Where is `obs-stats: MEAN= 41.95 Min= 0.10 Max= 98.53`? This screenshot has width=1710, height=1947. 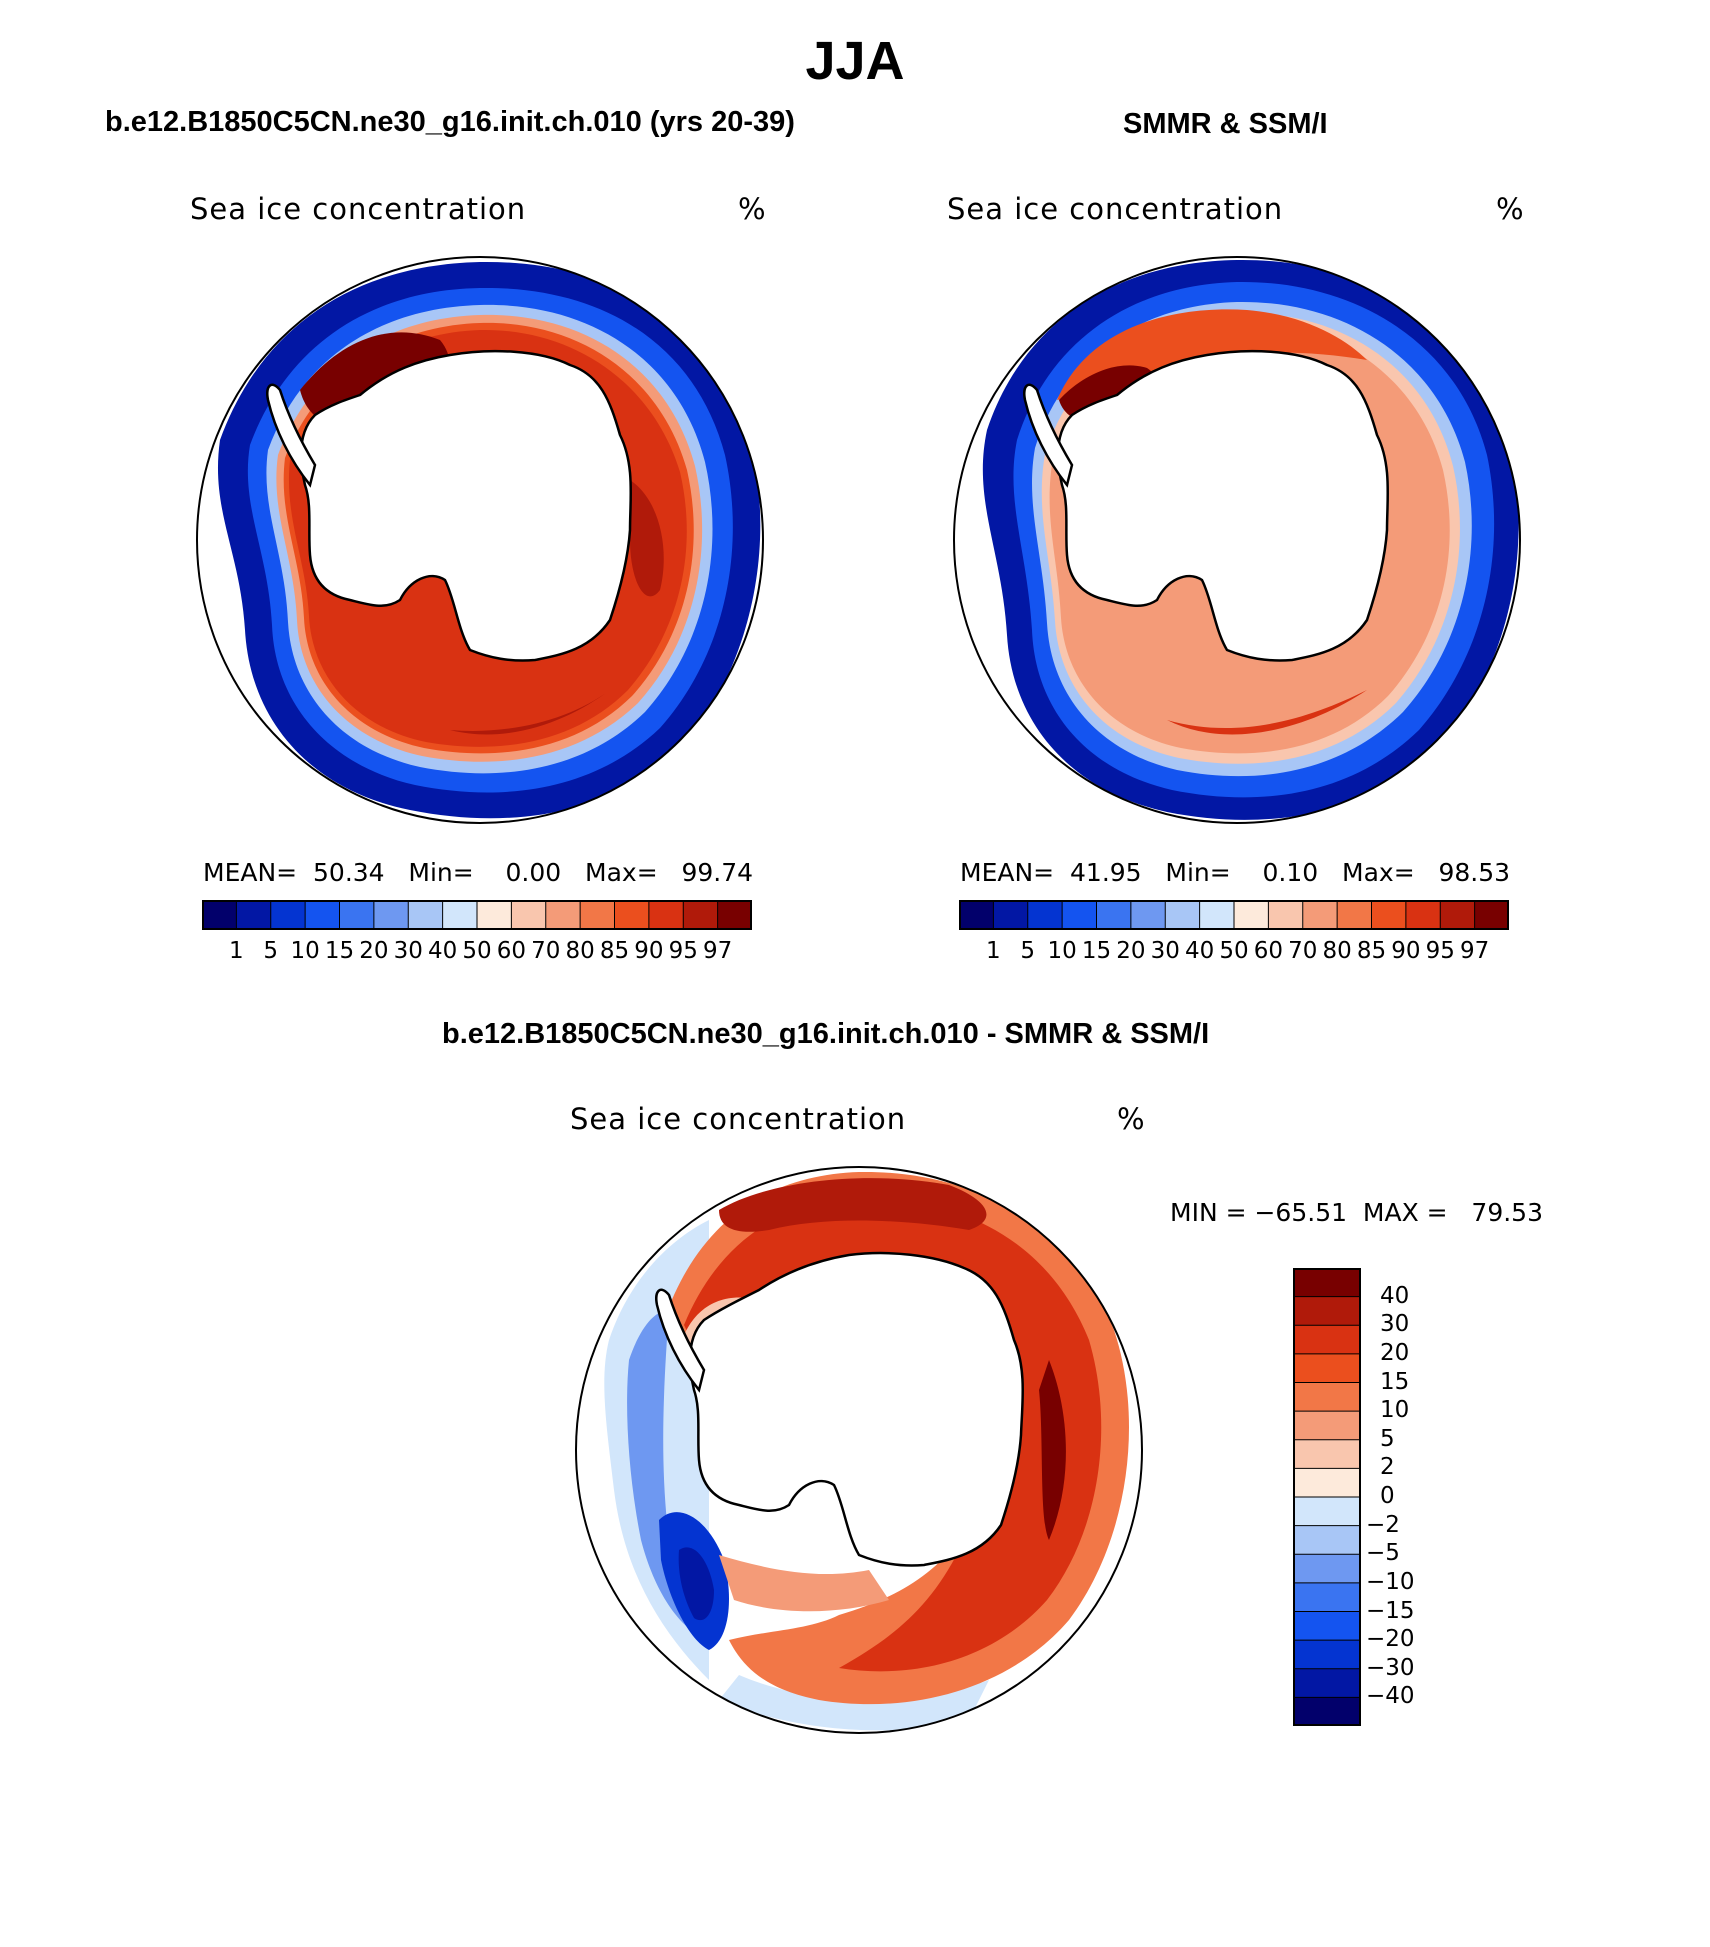 obs-stats: MEAN= 41.95 Min= 0.10 Max= 98.53 is located at coordinates (1235, 872).